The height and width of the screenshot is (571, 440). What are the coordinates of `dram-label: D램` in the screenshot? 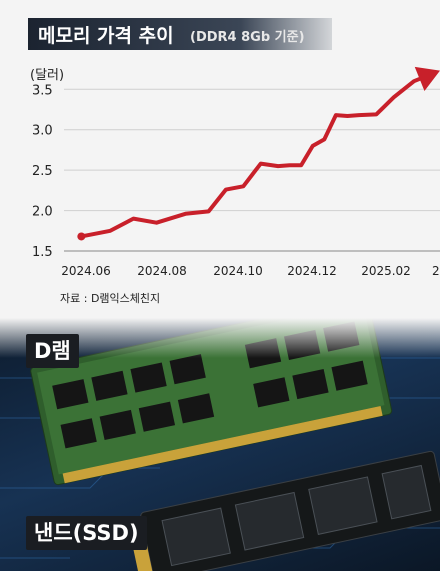 It's located at (52, 351).